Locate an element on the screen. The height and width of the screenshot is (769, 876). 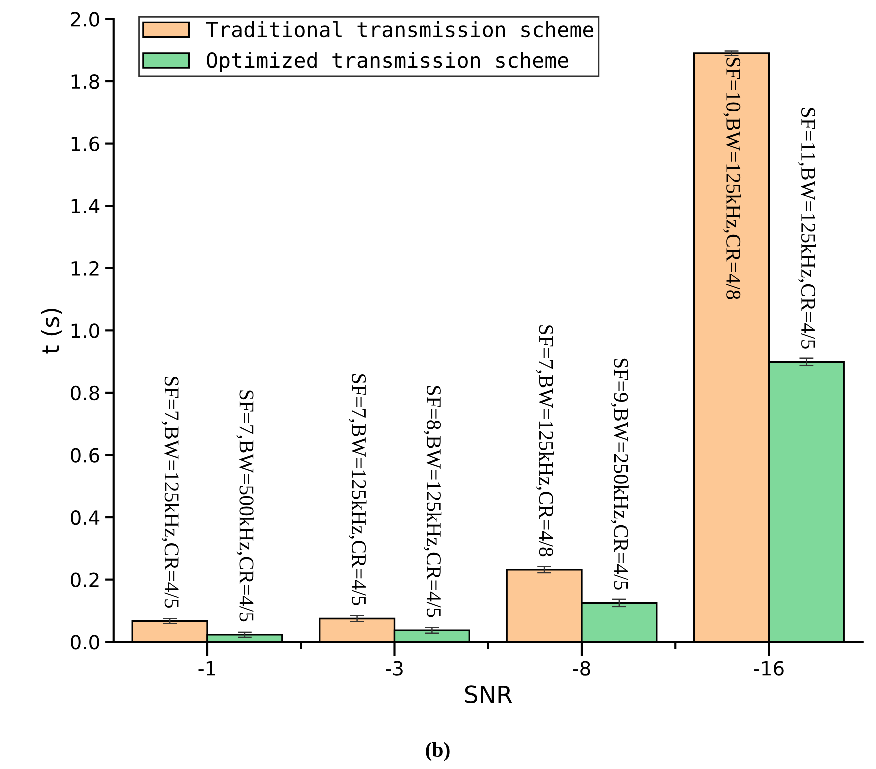
text: (b) is located at coordinates (438, 752).